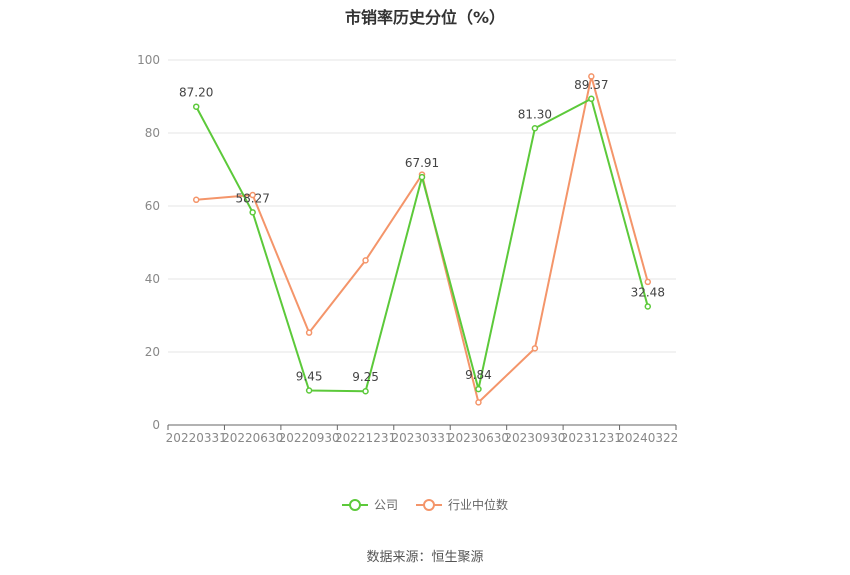 The image size is (850, 575). Describe the element at coordinates (152, 133) in the screenshot. I see `y-tick-label-80: 80` at that location.